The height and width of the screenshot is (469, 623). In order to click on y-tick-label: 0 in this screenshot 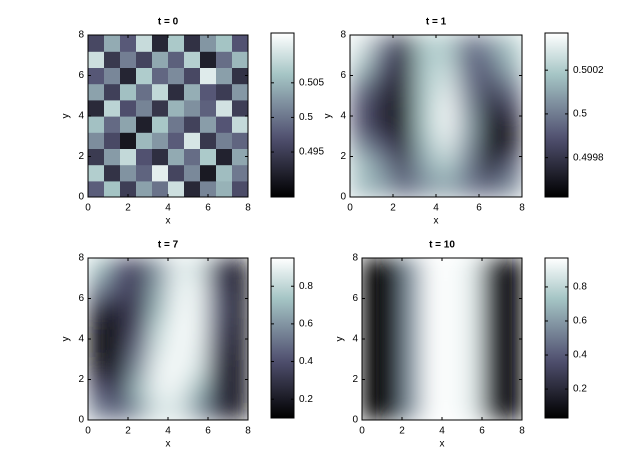, I will do `click(343, 197)`.